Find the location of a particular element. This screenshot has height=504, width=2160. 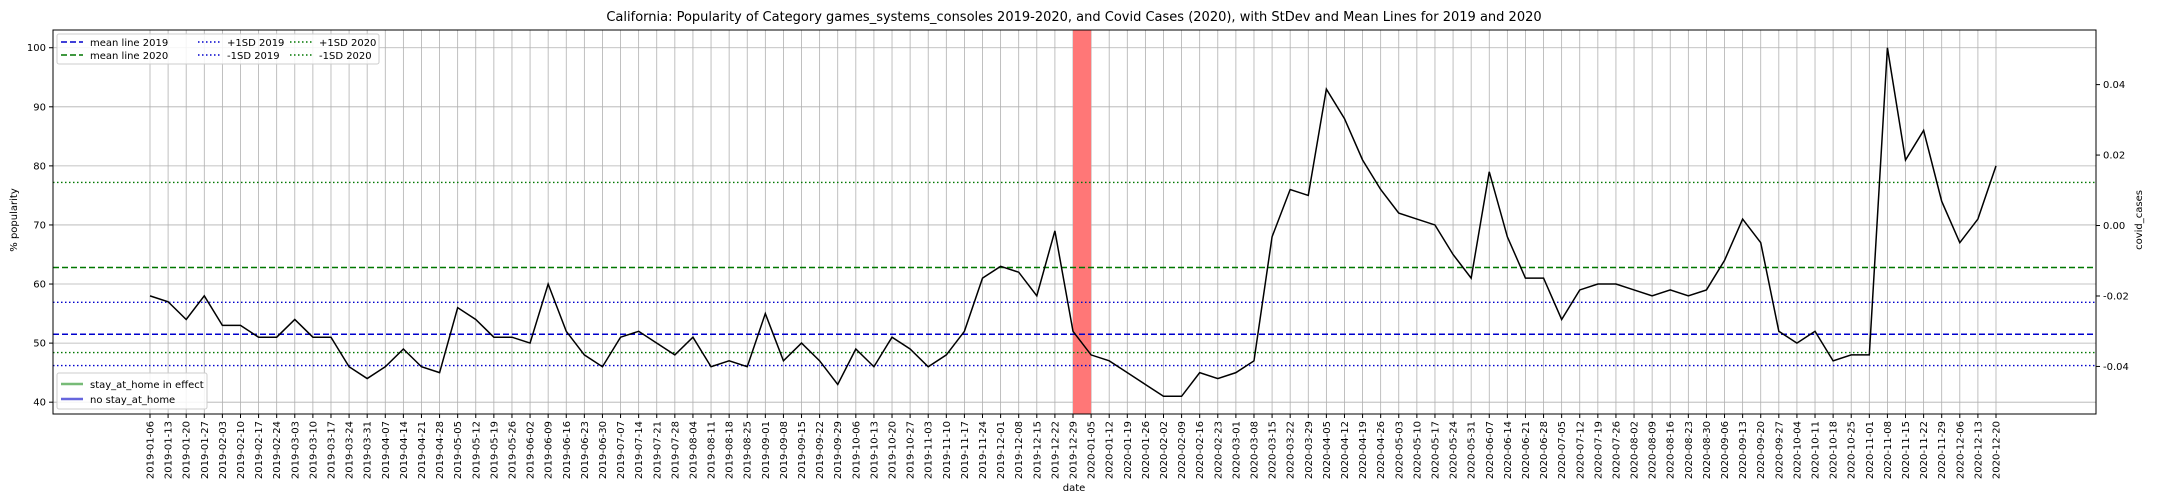

x-tick-label: 2019-06-30 is located at coordinates (603, 450).